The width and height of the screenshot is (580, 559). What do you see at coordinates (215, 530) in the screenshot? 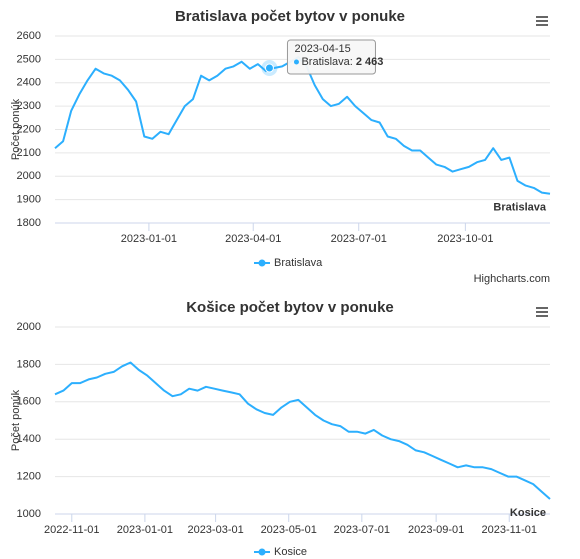
I see `x-tick-label: 2023-03-01` at bounding box center [215, 530].